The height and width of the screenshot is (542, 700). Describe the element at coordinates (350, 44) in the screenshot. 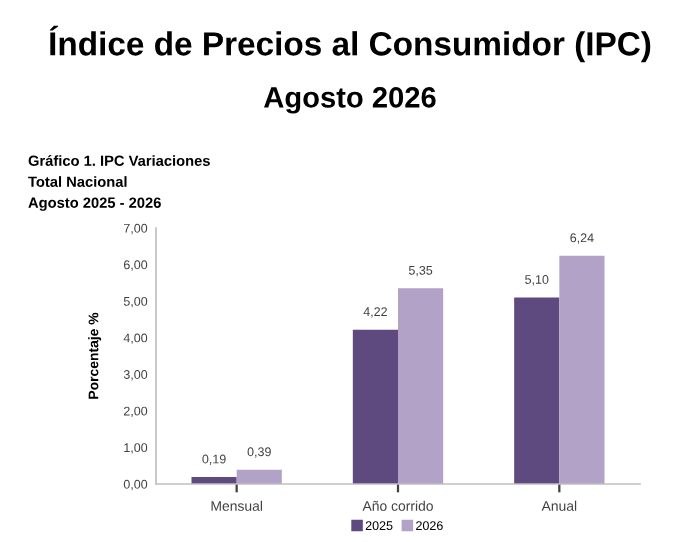

I see `chart-title: Índice de Precios al Consumidor (IPC)` at that location.